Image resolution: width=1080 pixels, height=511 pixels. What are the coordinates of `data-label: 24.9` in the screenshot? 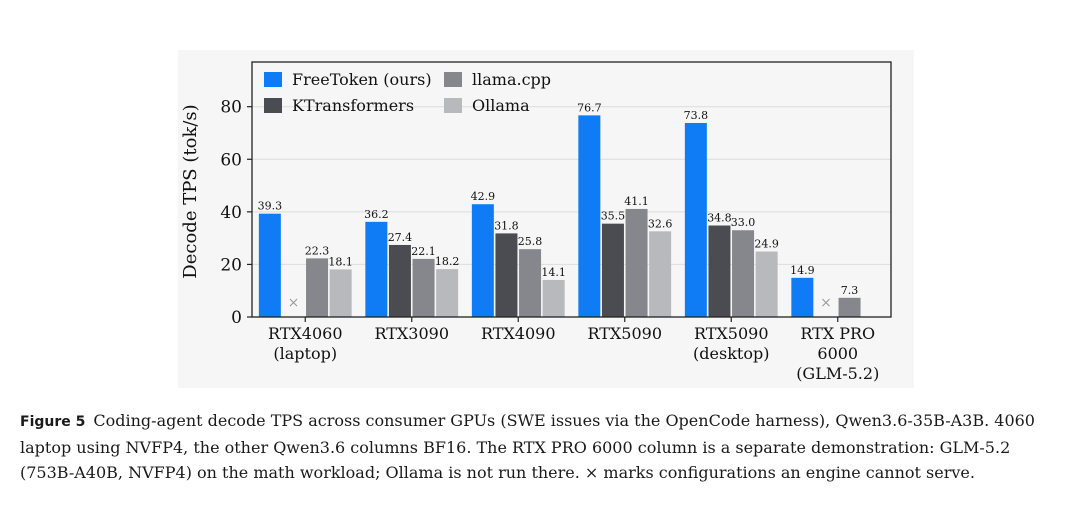 It's located at (766, 244).